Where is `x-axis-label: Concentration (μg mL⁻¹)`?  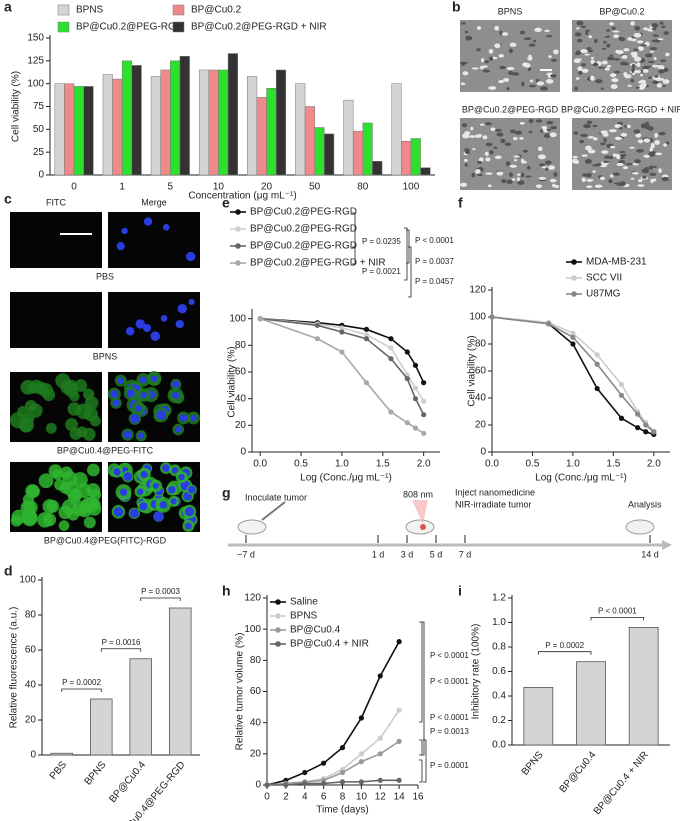
x-axis-label: Concentration (μg mL⁻¹) is located at coordinates (242, 196).